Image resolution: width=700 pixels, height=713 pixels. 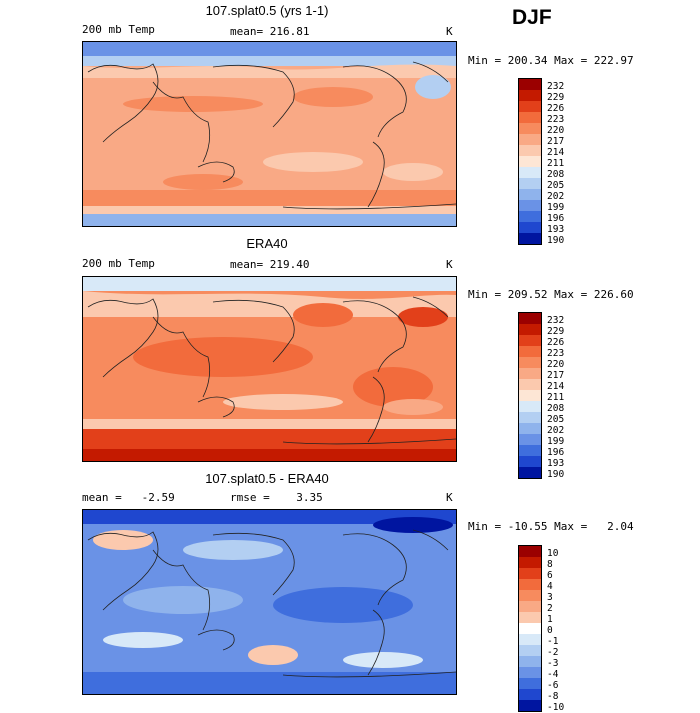 I want to click on colorbar-tick-label: 208, so click(x=556, y=408).